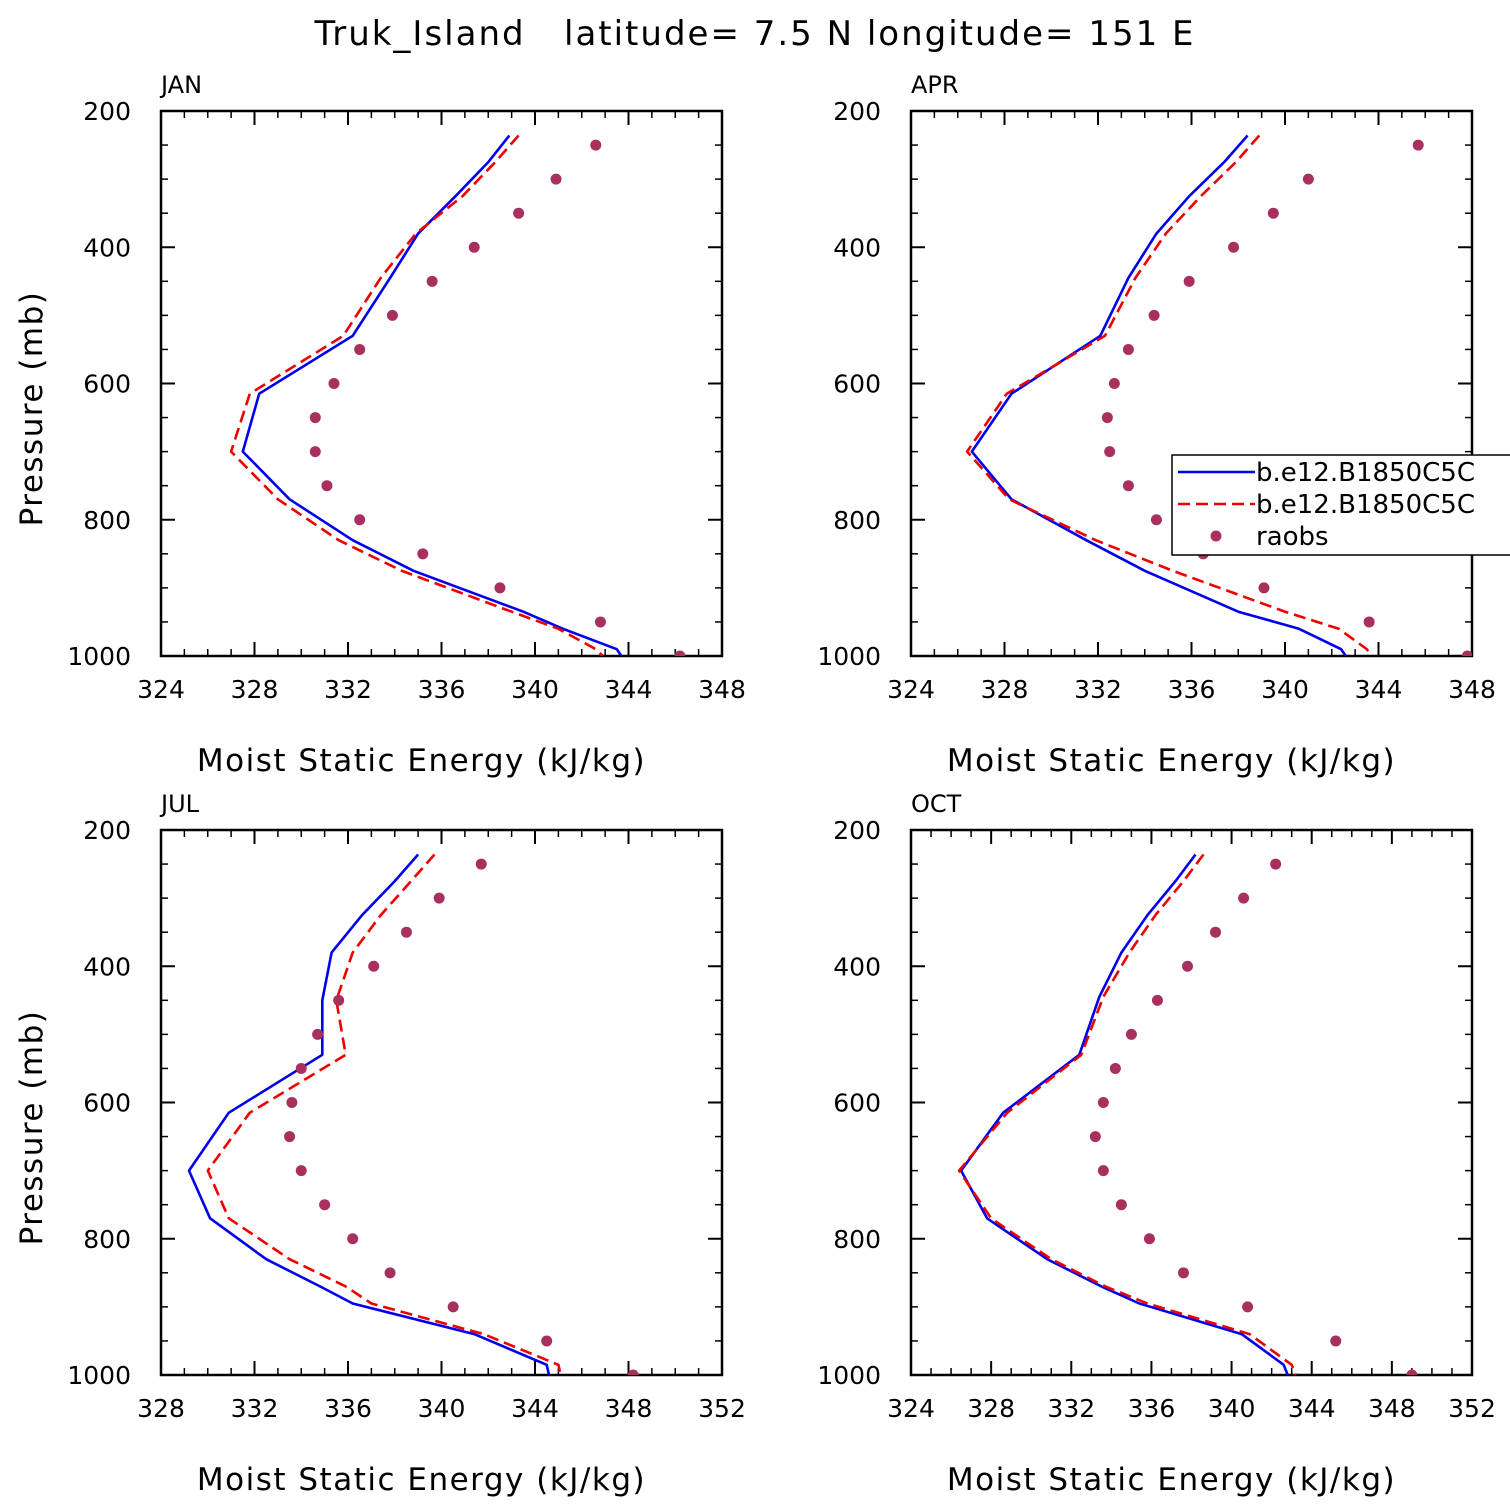 The image size is (1510, 1510). Describe the element at coordinates (179, 804) in the screenshot. I see `panel-label: JUL` at that location.